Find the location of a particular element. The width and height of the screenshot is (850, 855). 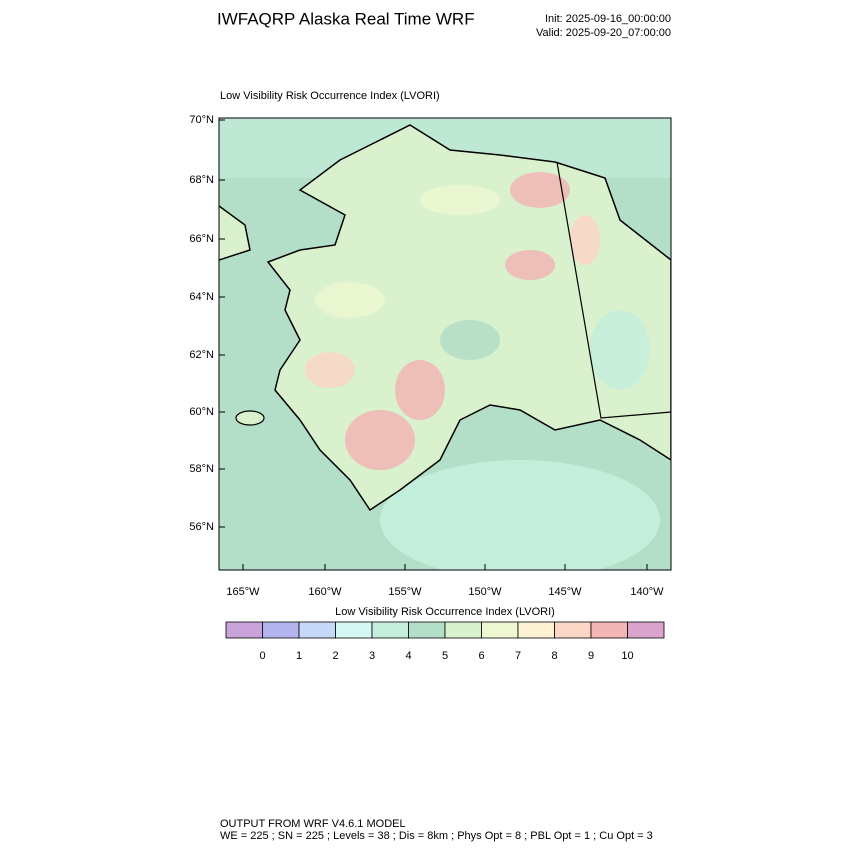

gulf-field is located at coordinates (520, 515).